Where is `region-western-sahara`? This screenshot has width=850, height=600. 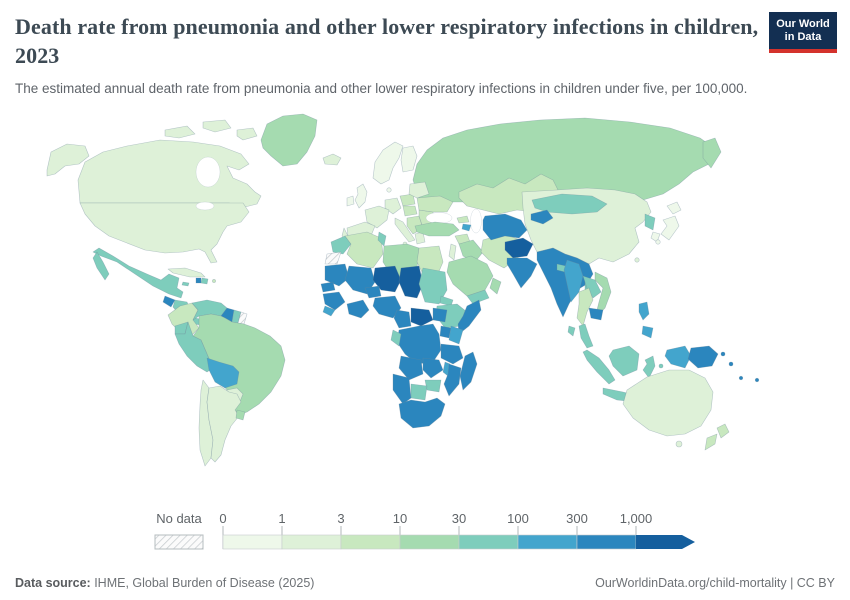 region-western-sahara is located at coordinates (333, 258).